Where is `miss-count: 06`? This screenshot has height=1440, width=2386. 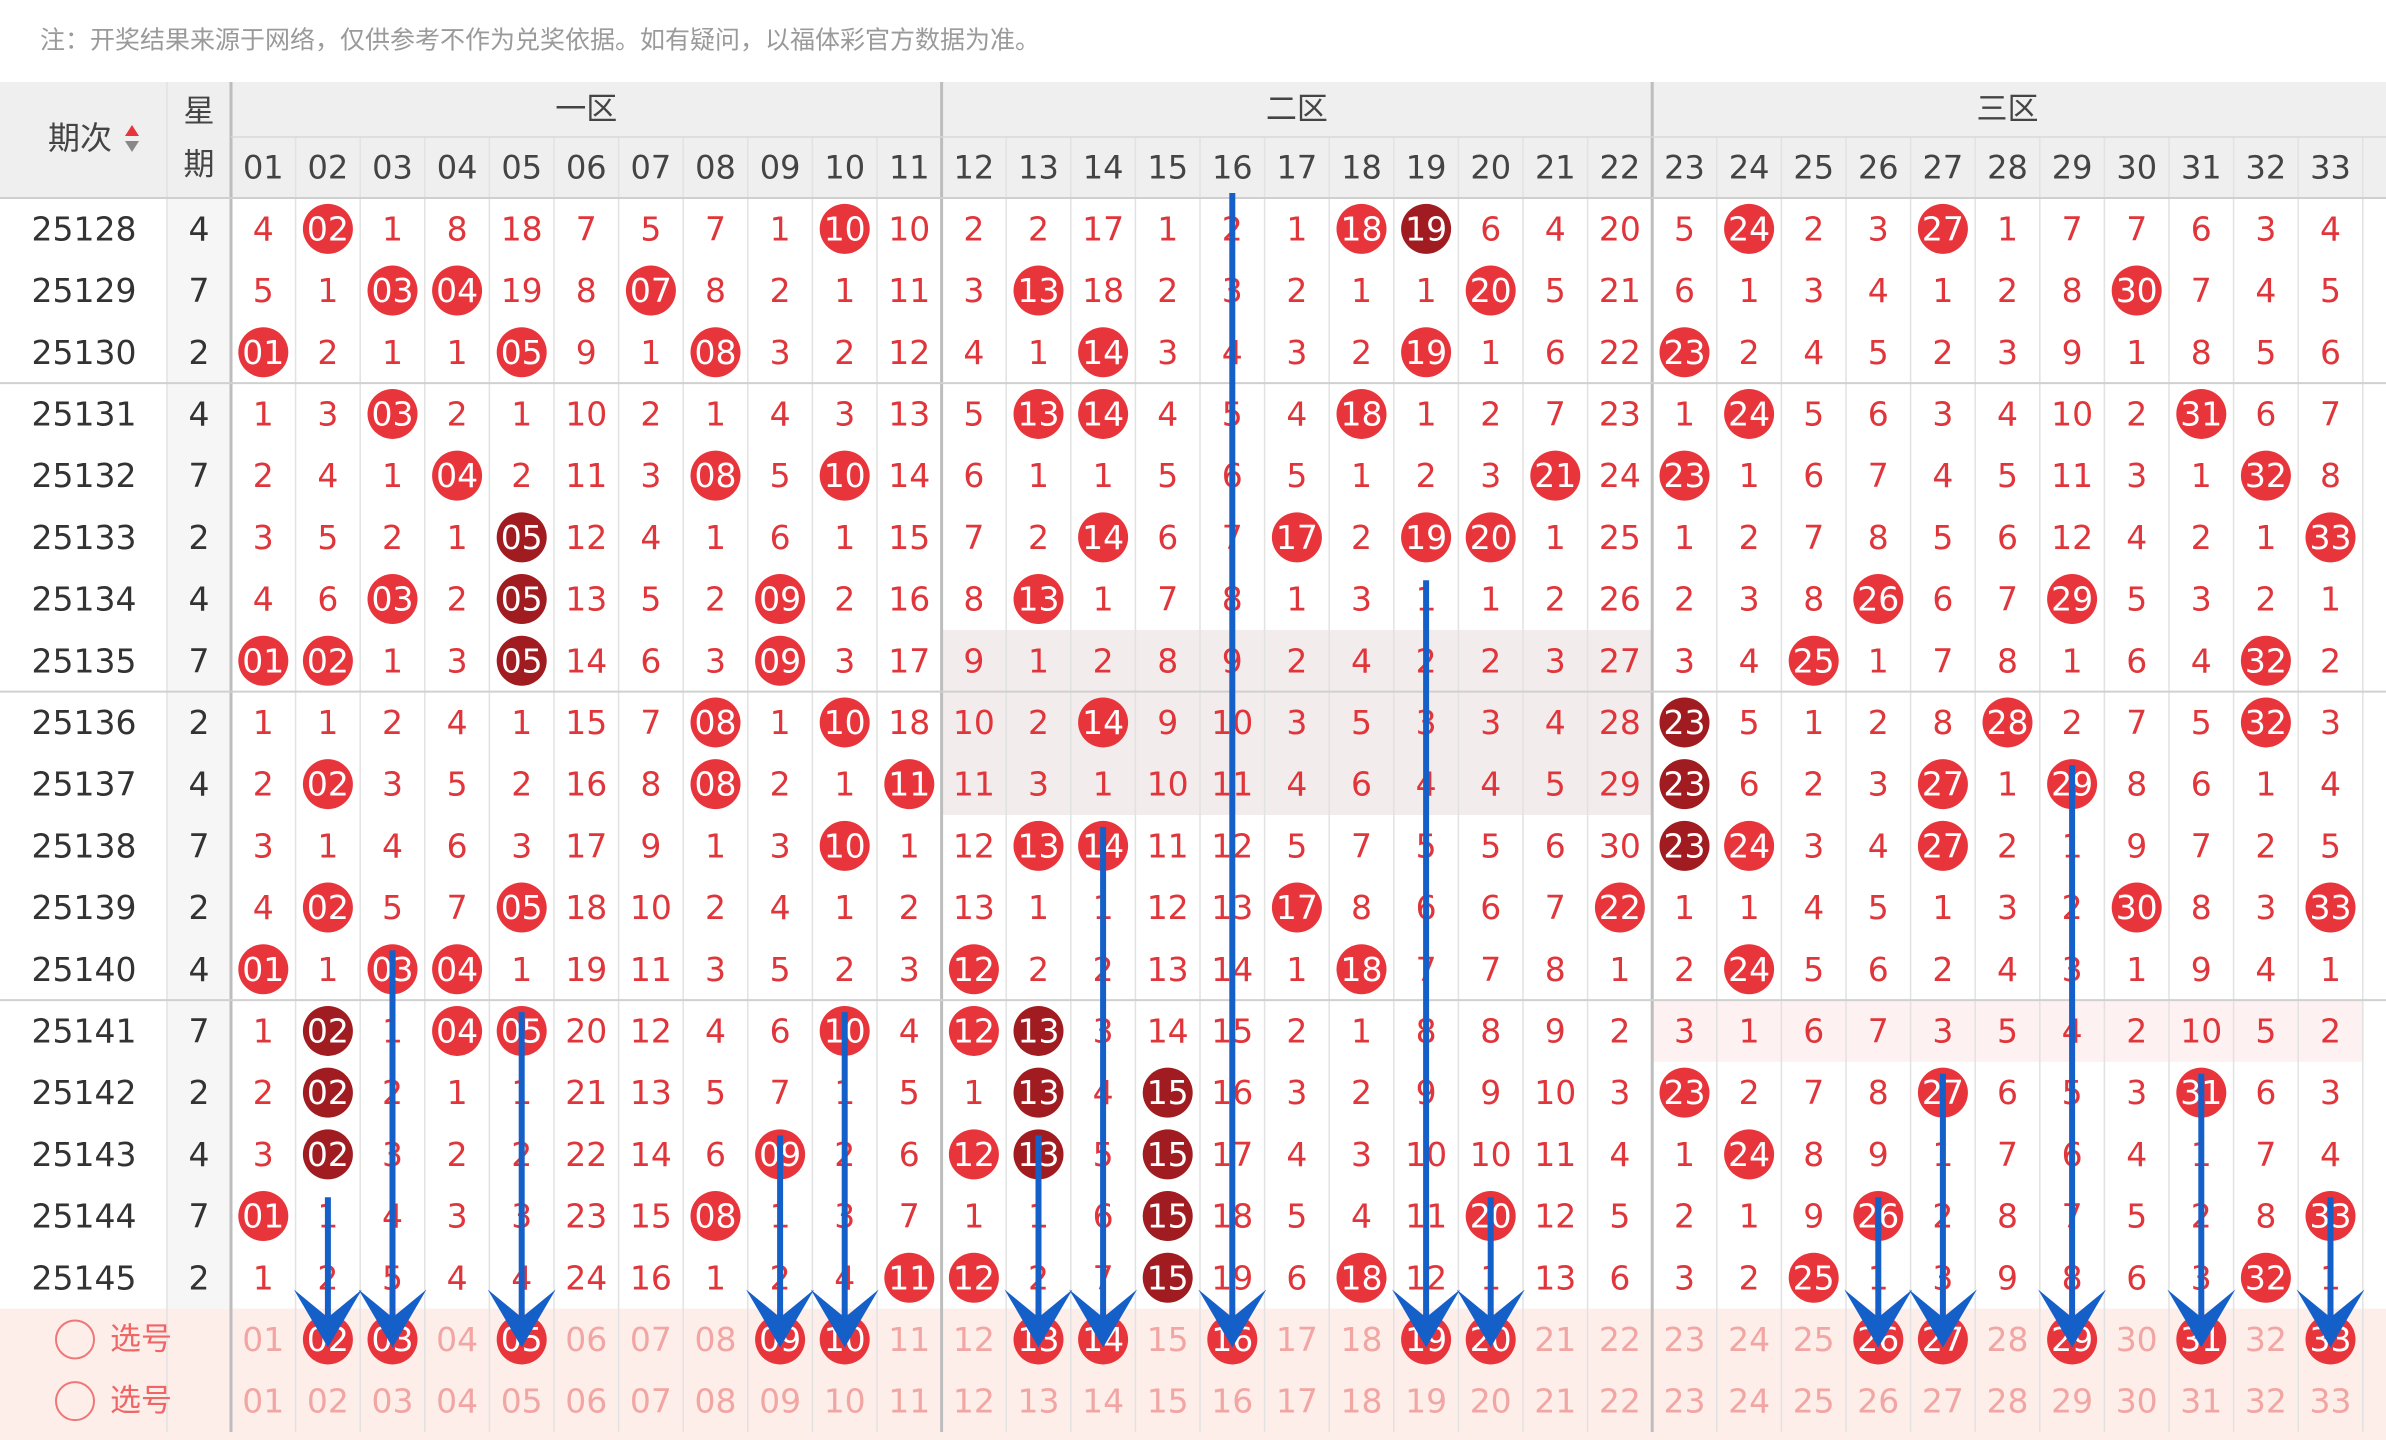 miss-count: 06 is located at coordinates (586, 1339).